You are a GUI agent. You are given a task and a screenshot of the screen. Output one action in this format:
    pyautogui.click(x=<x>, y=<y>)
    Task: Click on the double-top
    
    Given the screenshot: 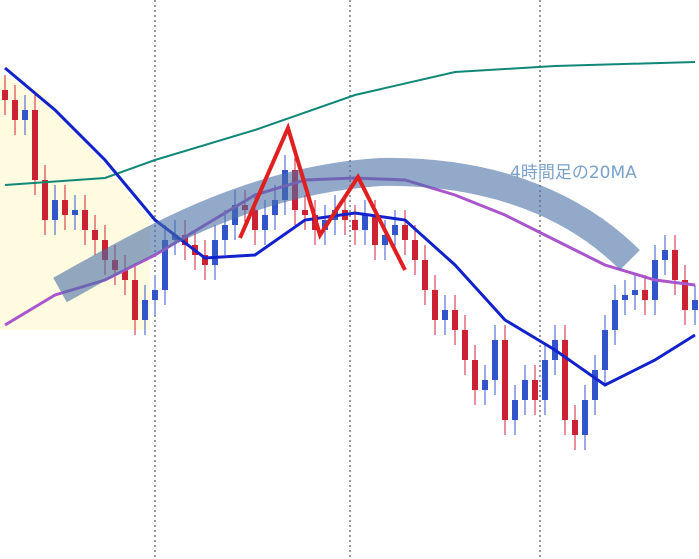 What is the action you would take?
    pyautogui.click(x=322, y=196)
    